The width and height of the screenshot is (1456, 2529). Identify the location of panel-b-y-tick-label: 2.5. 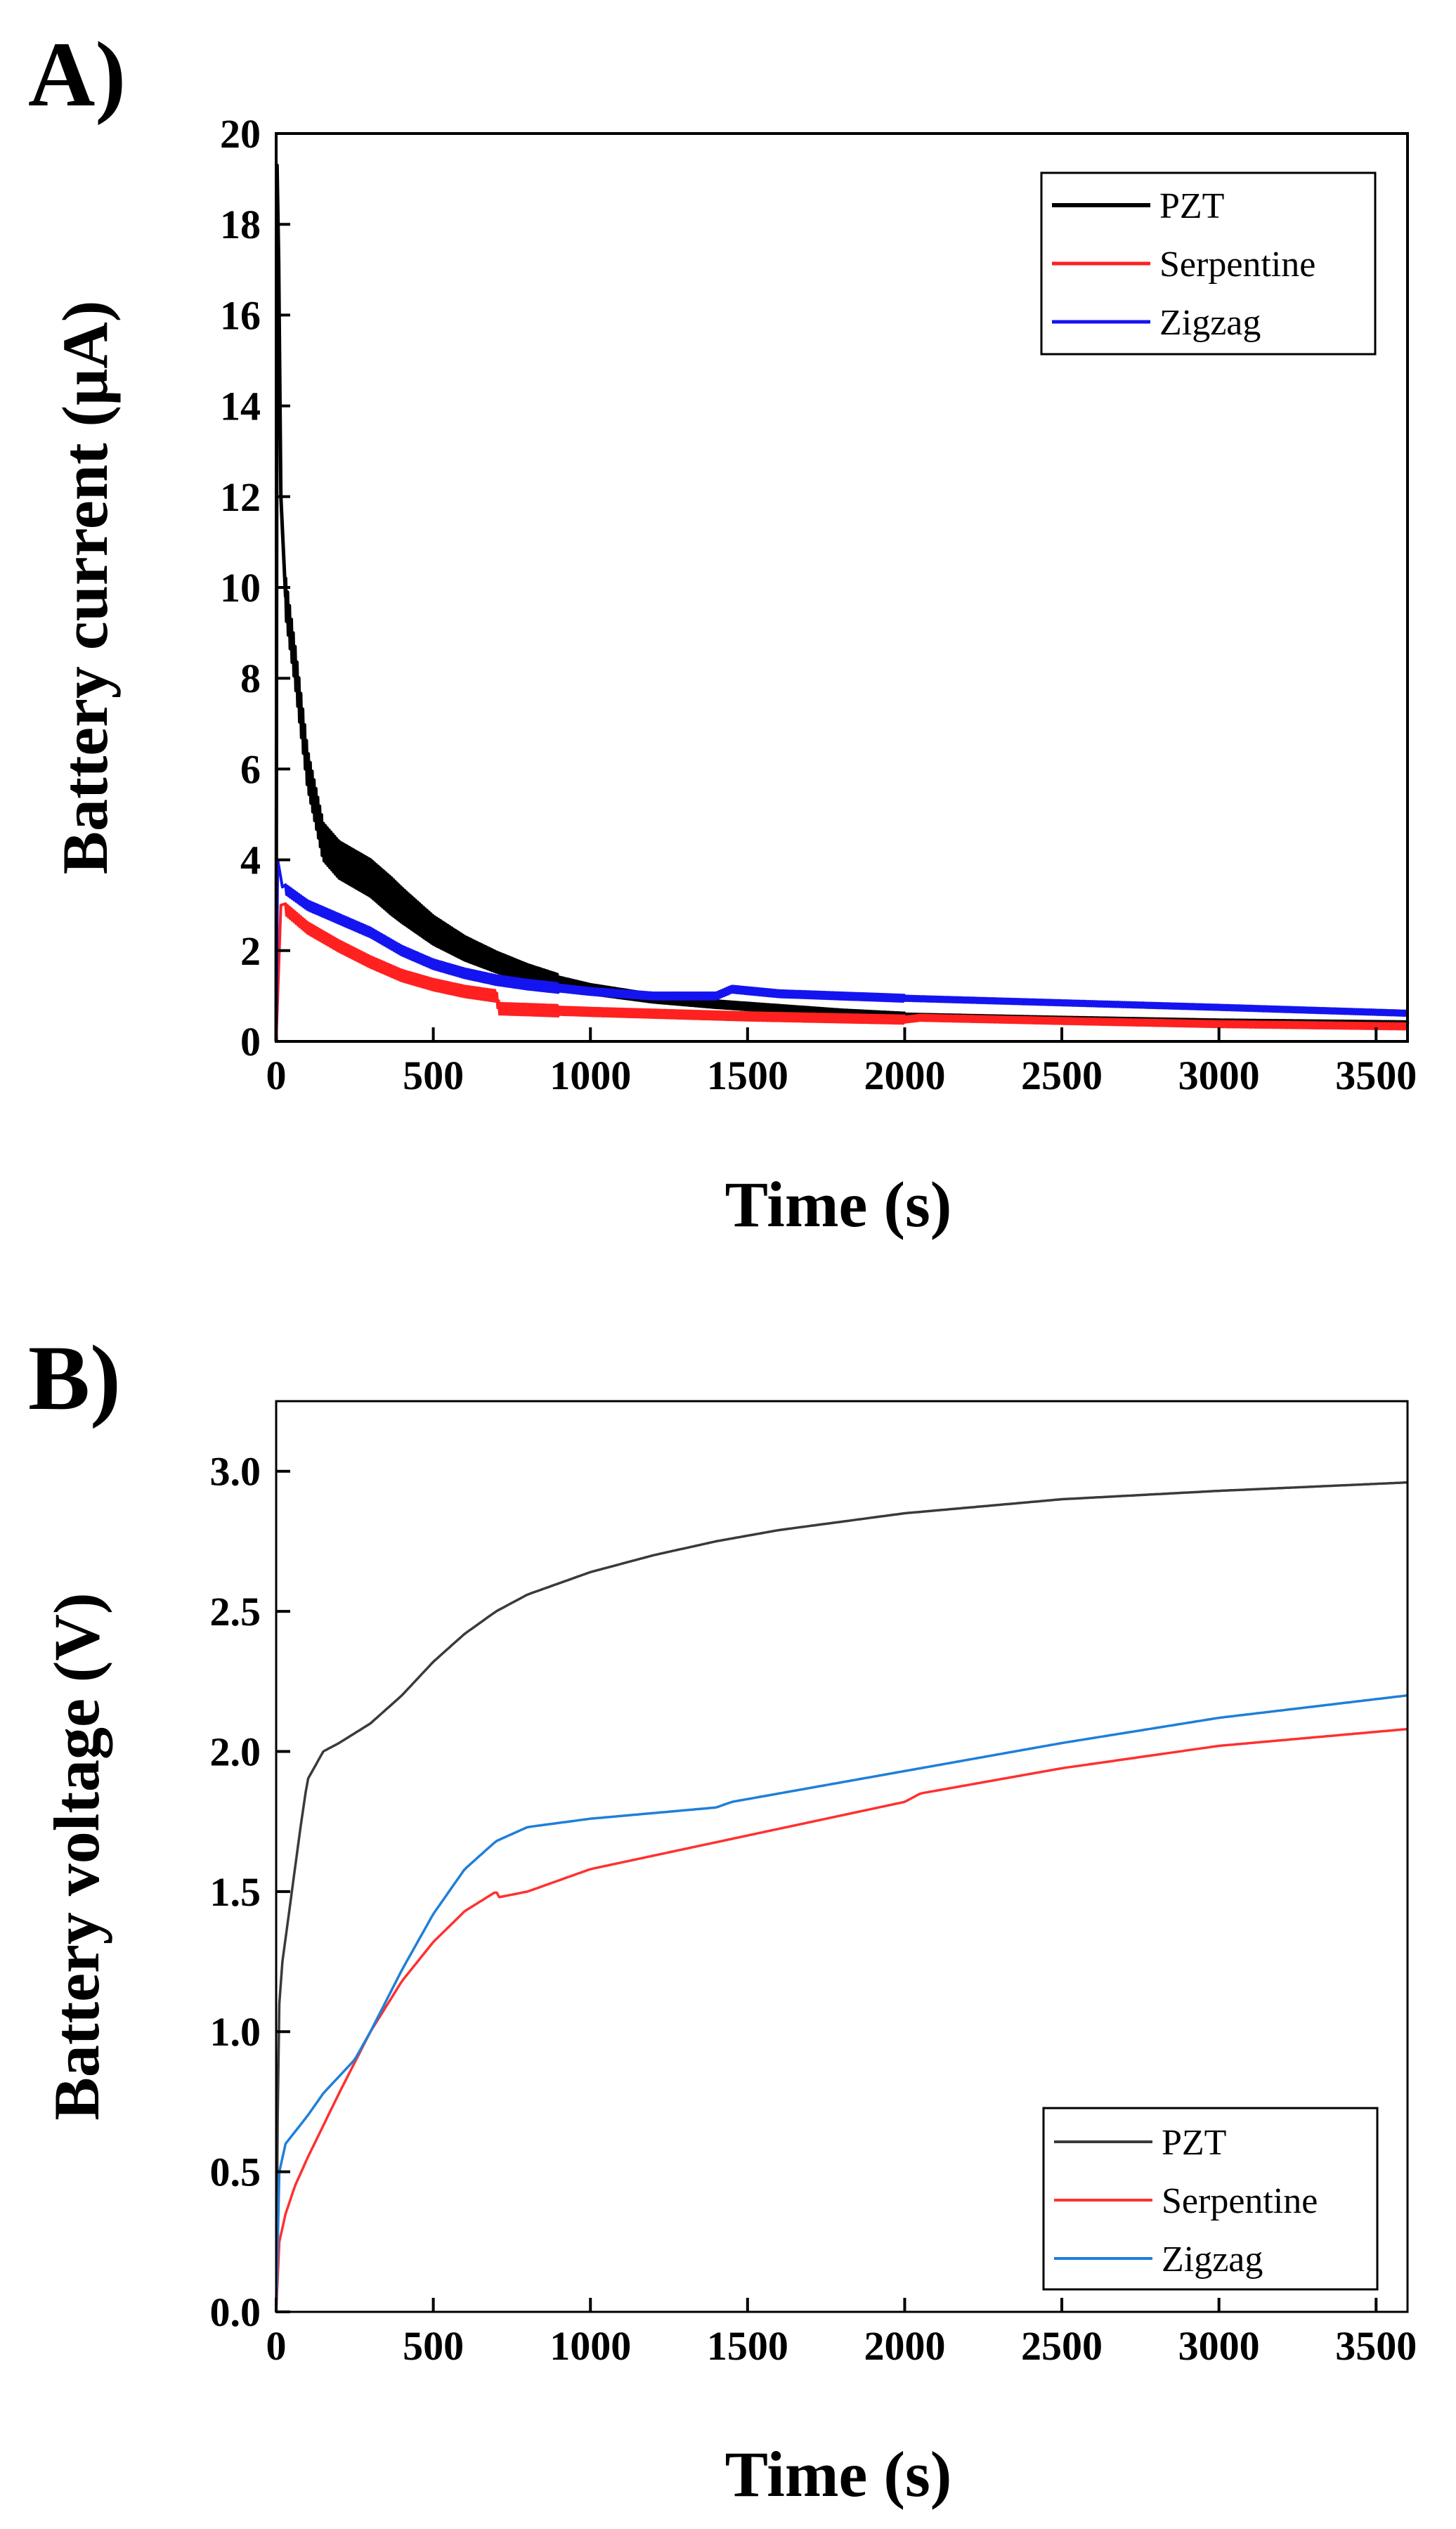
(236, 1611).